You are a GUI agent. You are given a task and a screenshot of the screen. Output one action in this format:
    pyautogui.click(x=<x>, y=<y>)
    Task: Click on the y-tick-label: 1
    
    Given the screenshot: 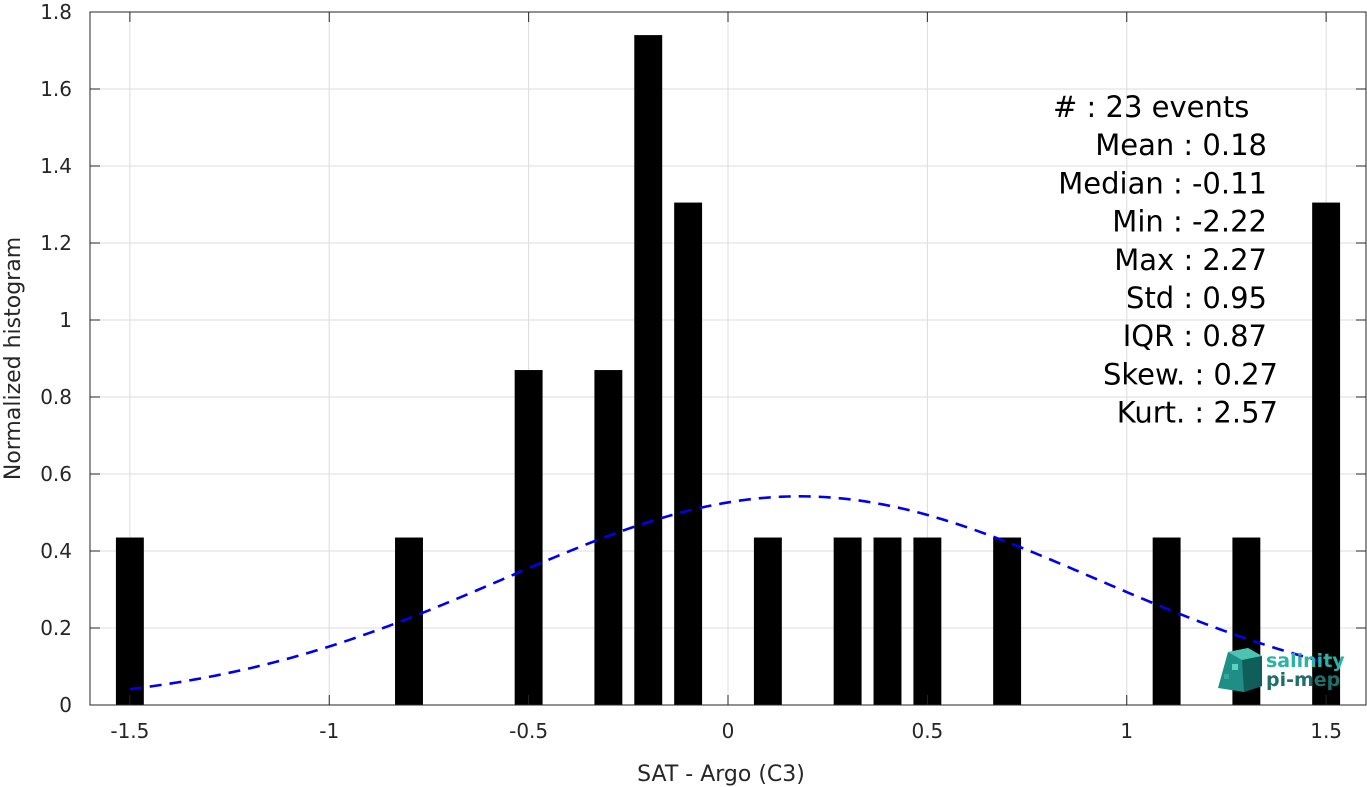 What is the action you would take?
    pyautogui.click(x=65, y=320)
    